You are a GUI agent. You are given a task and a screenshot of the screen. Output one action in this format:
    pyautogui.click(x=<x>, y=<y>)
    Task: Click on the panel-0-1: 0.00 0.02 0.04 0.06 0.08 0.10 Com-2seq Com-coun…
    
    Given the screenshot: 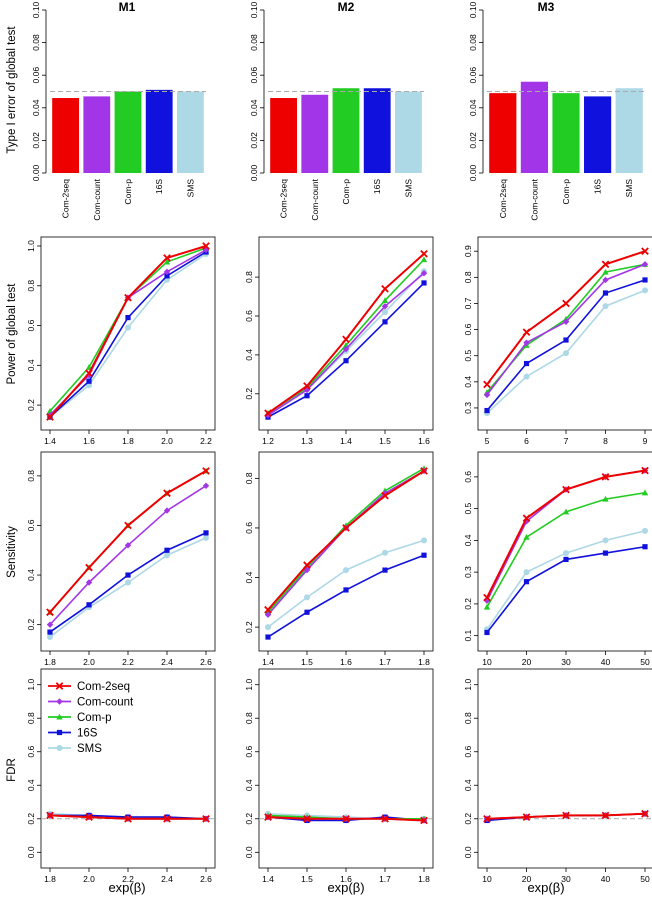 What is the action you would take?
    pyautogui.click(x=336, y=111)
    